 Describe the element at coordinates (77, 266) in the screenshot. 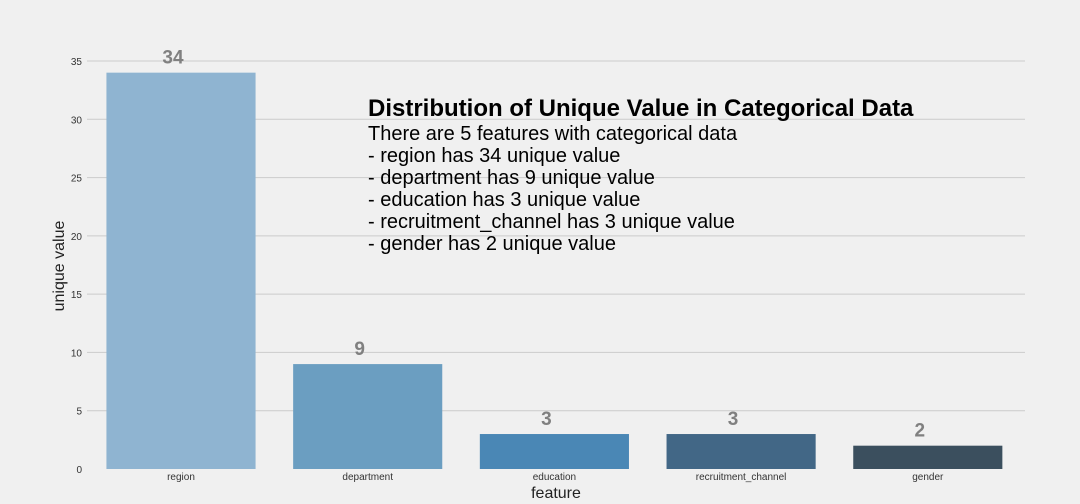

I see `y-tick-labels: 0 5 10 15 20 25 30 35` at that location.